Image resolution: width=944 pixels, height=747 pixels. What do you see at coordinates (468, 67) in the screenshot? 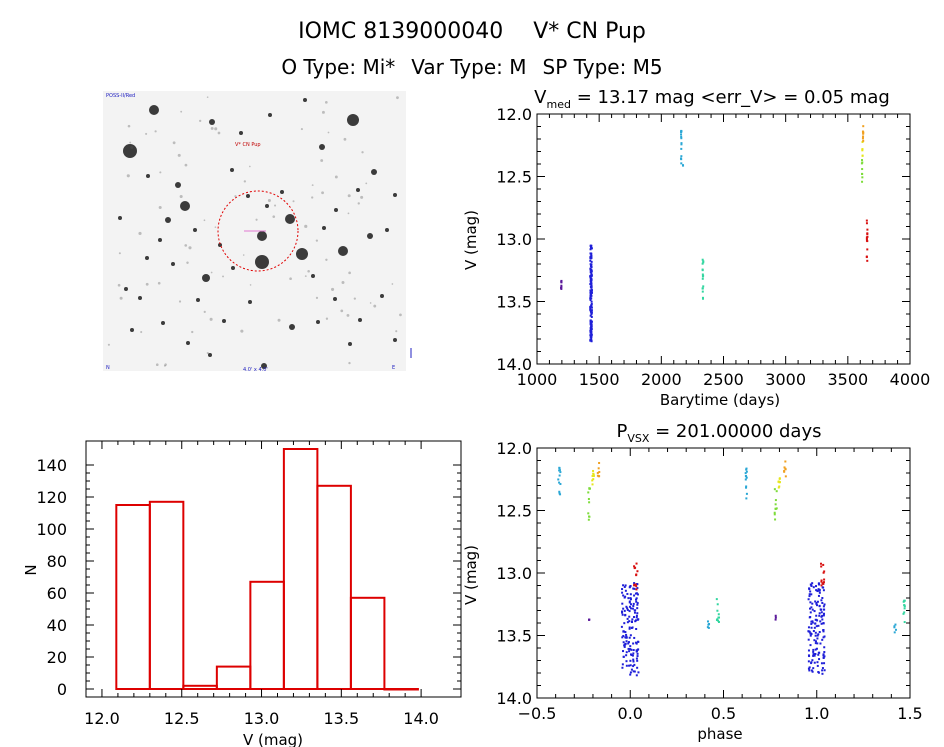
I see `variable-type: Var Type: M` at bounding box center [468, 67].